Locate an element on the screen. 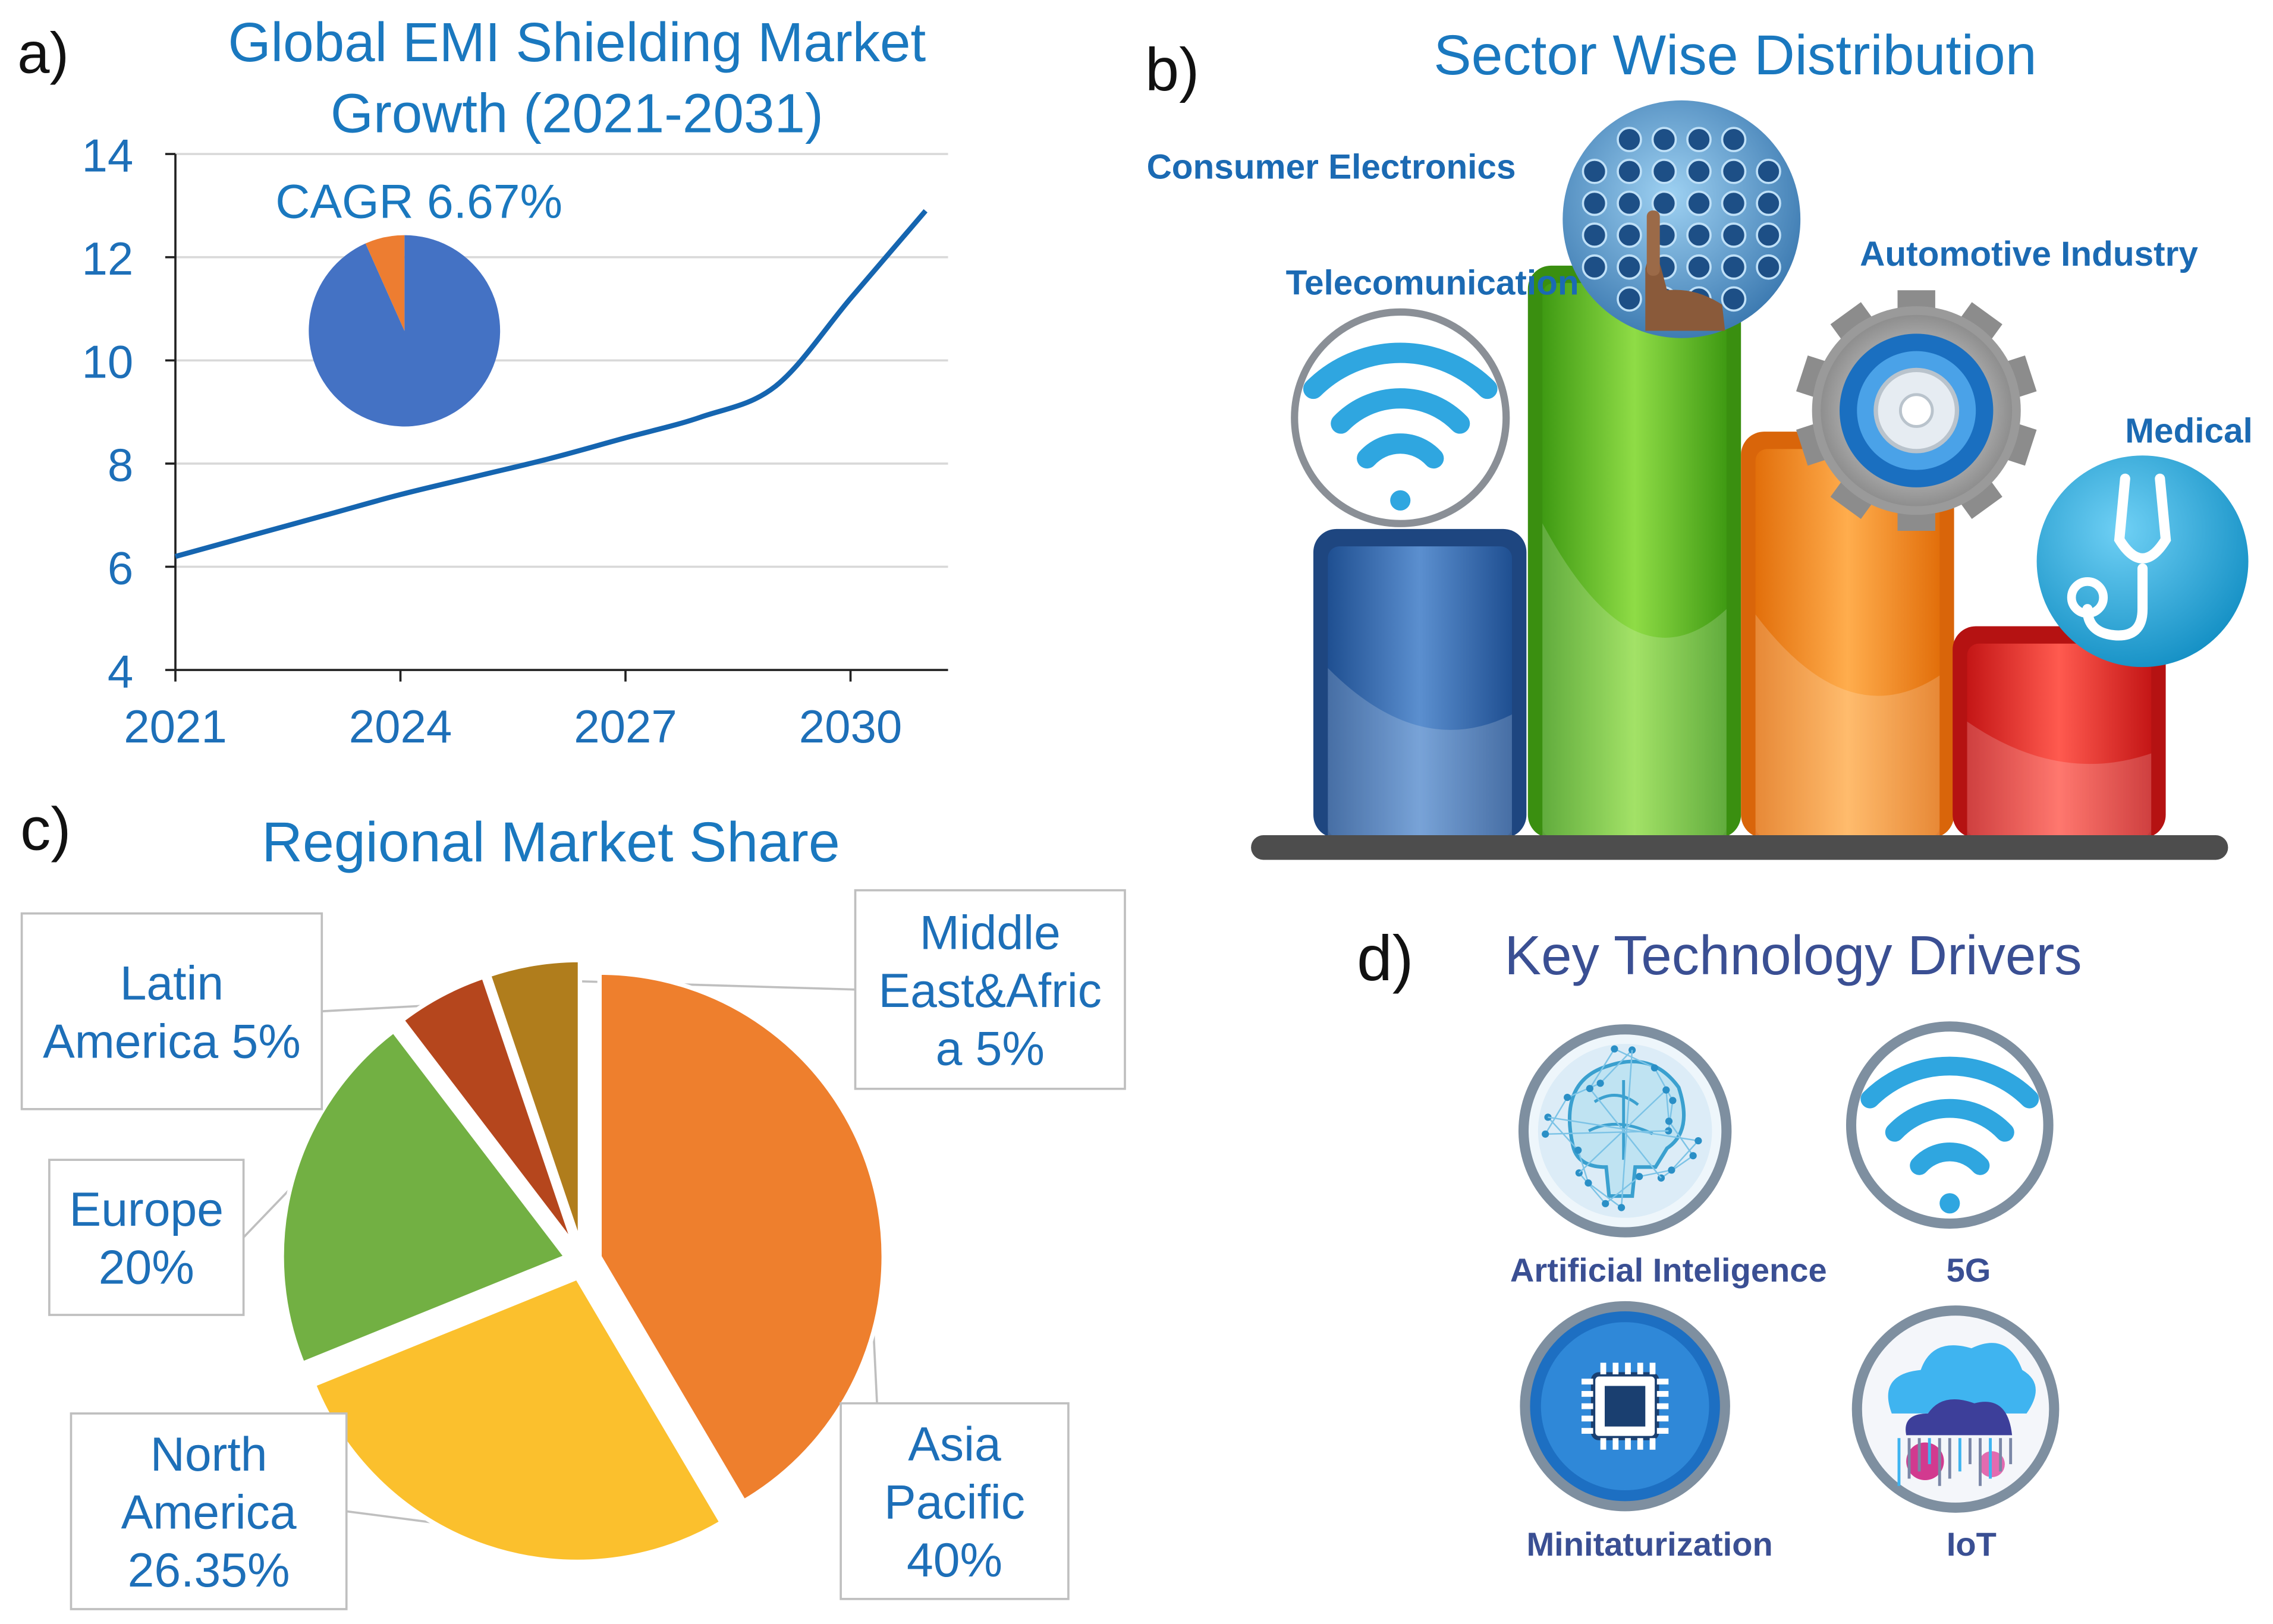  pie-data-label: Pacific is located at coordinates (955, 1502).